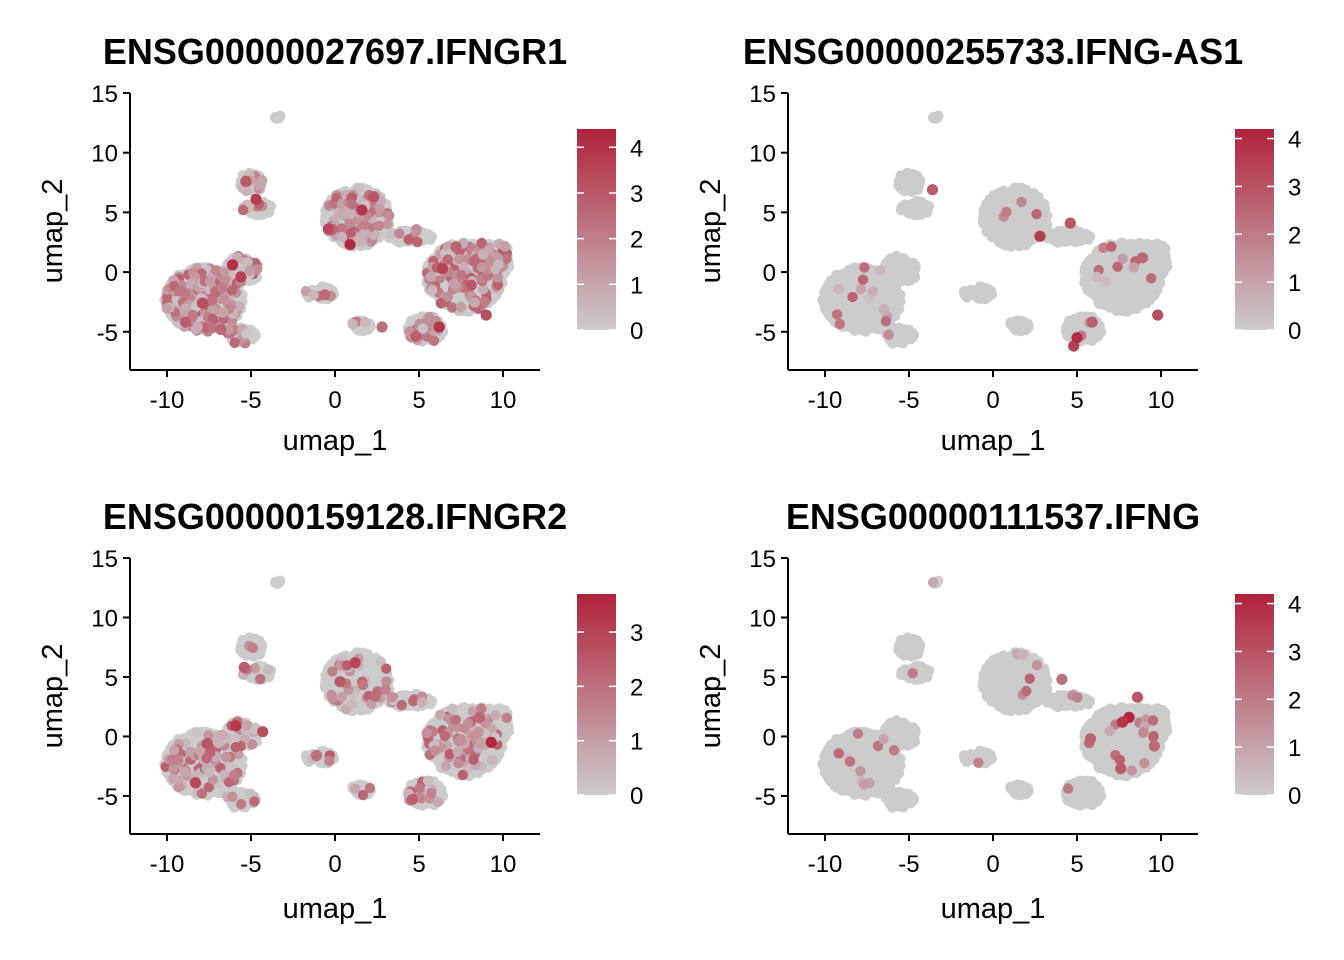  Describe the element at coordinates (636, 194) in the screenshot. I see `colorbar-tick-label: 3` at that location.